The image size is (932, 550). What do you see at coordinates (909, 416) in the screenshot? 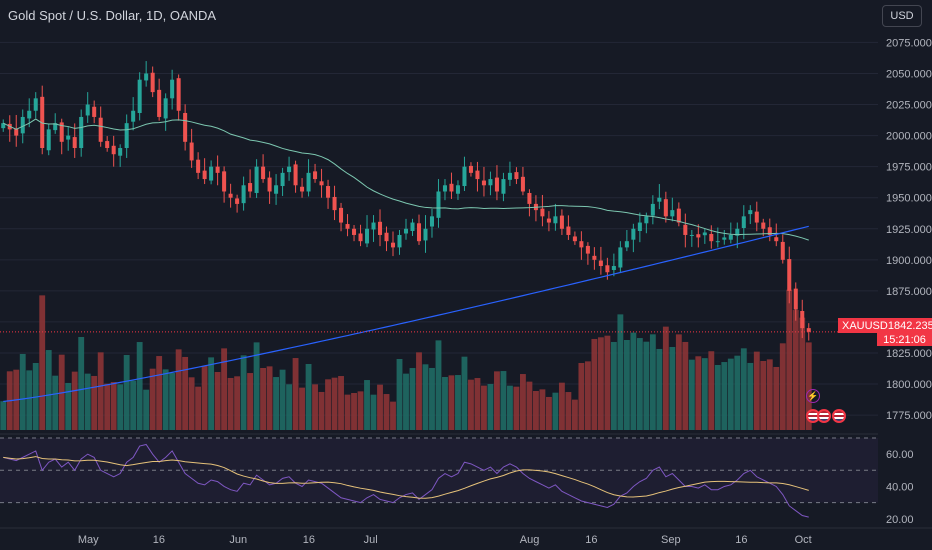
I see `price-tick-label: 1775.000` at bounding box center [909, 416].